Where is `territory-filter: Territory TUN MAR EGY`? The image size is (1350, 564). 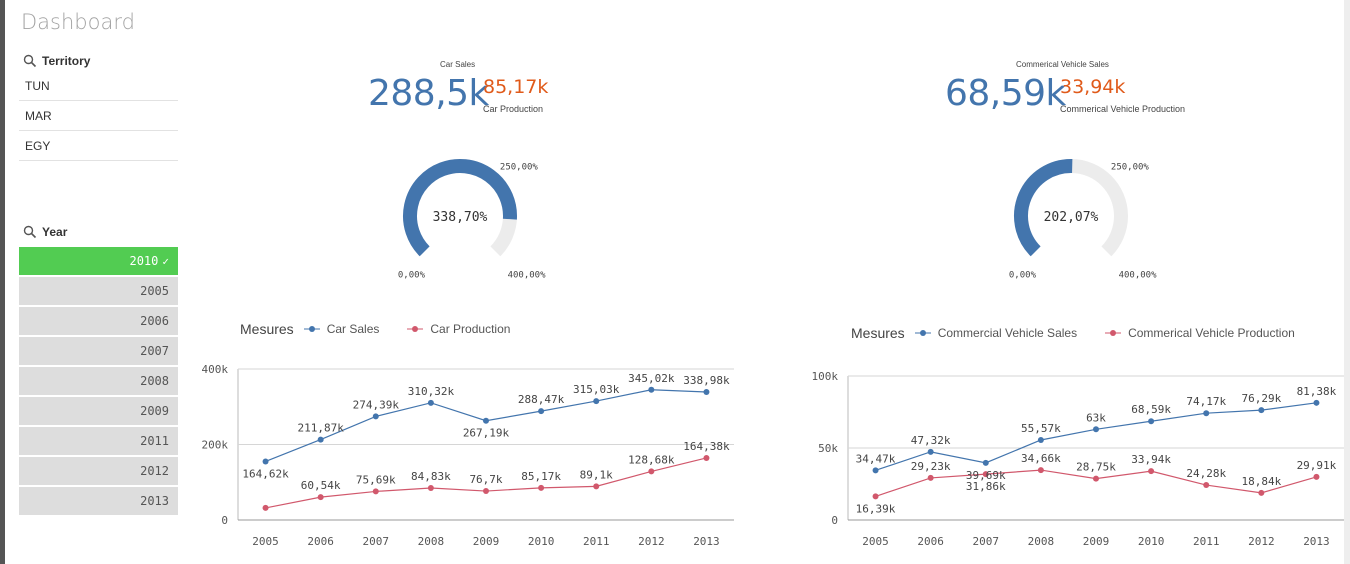 territory-filter: Territory TUN MAR EGY is located at coordinates (98, 106).